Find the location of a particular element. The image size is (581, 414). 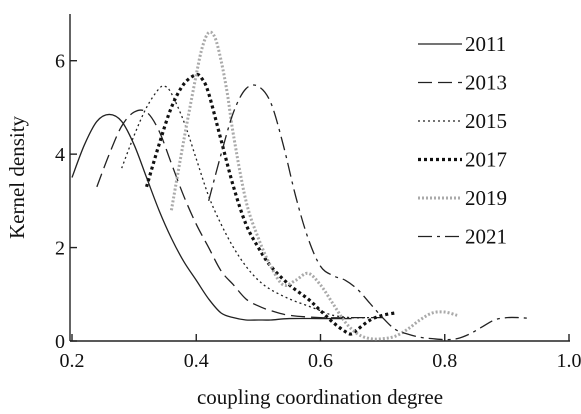

legend-label: 2021 is located at coordinates (486, 237).